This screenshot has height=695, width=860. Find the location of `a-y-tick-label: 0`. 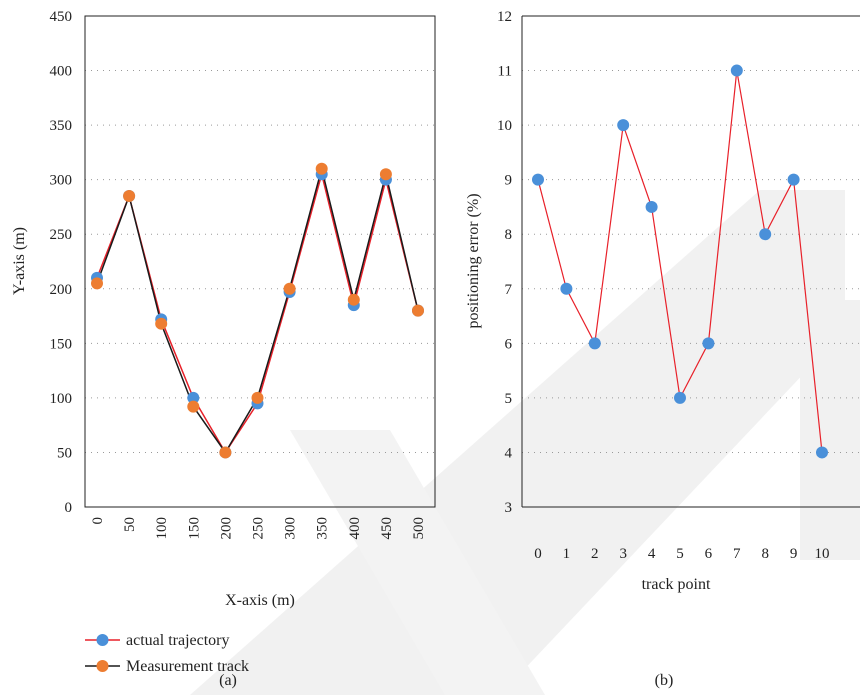

a-y-tick-label: 0 is located at coordinates (69, 508).